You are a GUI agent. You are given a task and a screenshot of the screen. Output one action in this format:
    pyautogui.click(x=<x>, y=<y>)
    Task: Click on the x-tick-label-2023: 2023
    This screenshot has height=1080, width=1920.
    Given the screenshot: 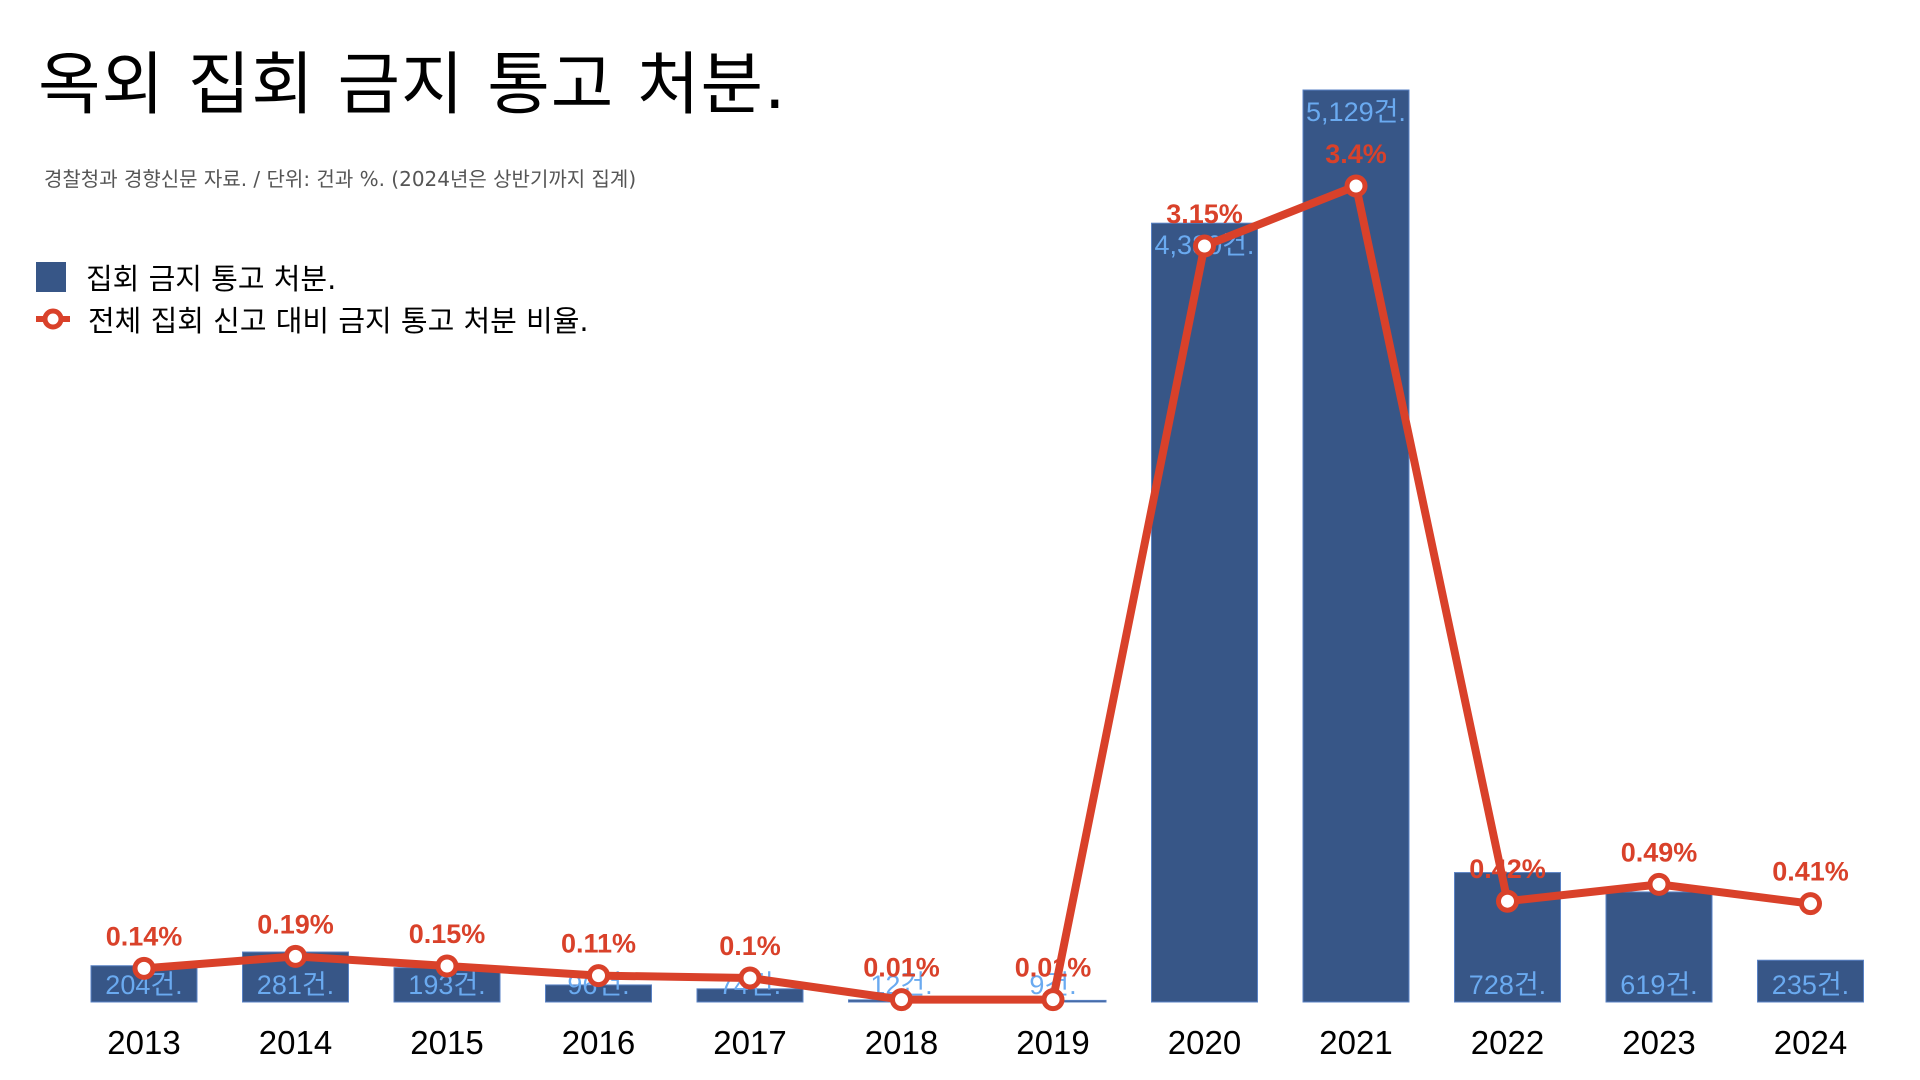 What is the action you would take?
    pyautogui.click(x=1658, y=1042)
    